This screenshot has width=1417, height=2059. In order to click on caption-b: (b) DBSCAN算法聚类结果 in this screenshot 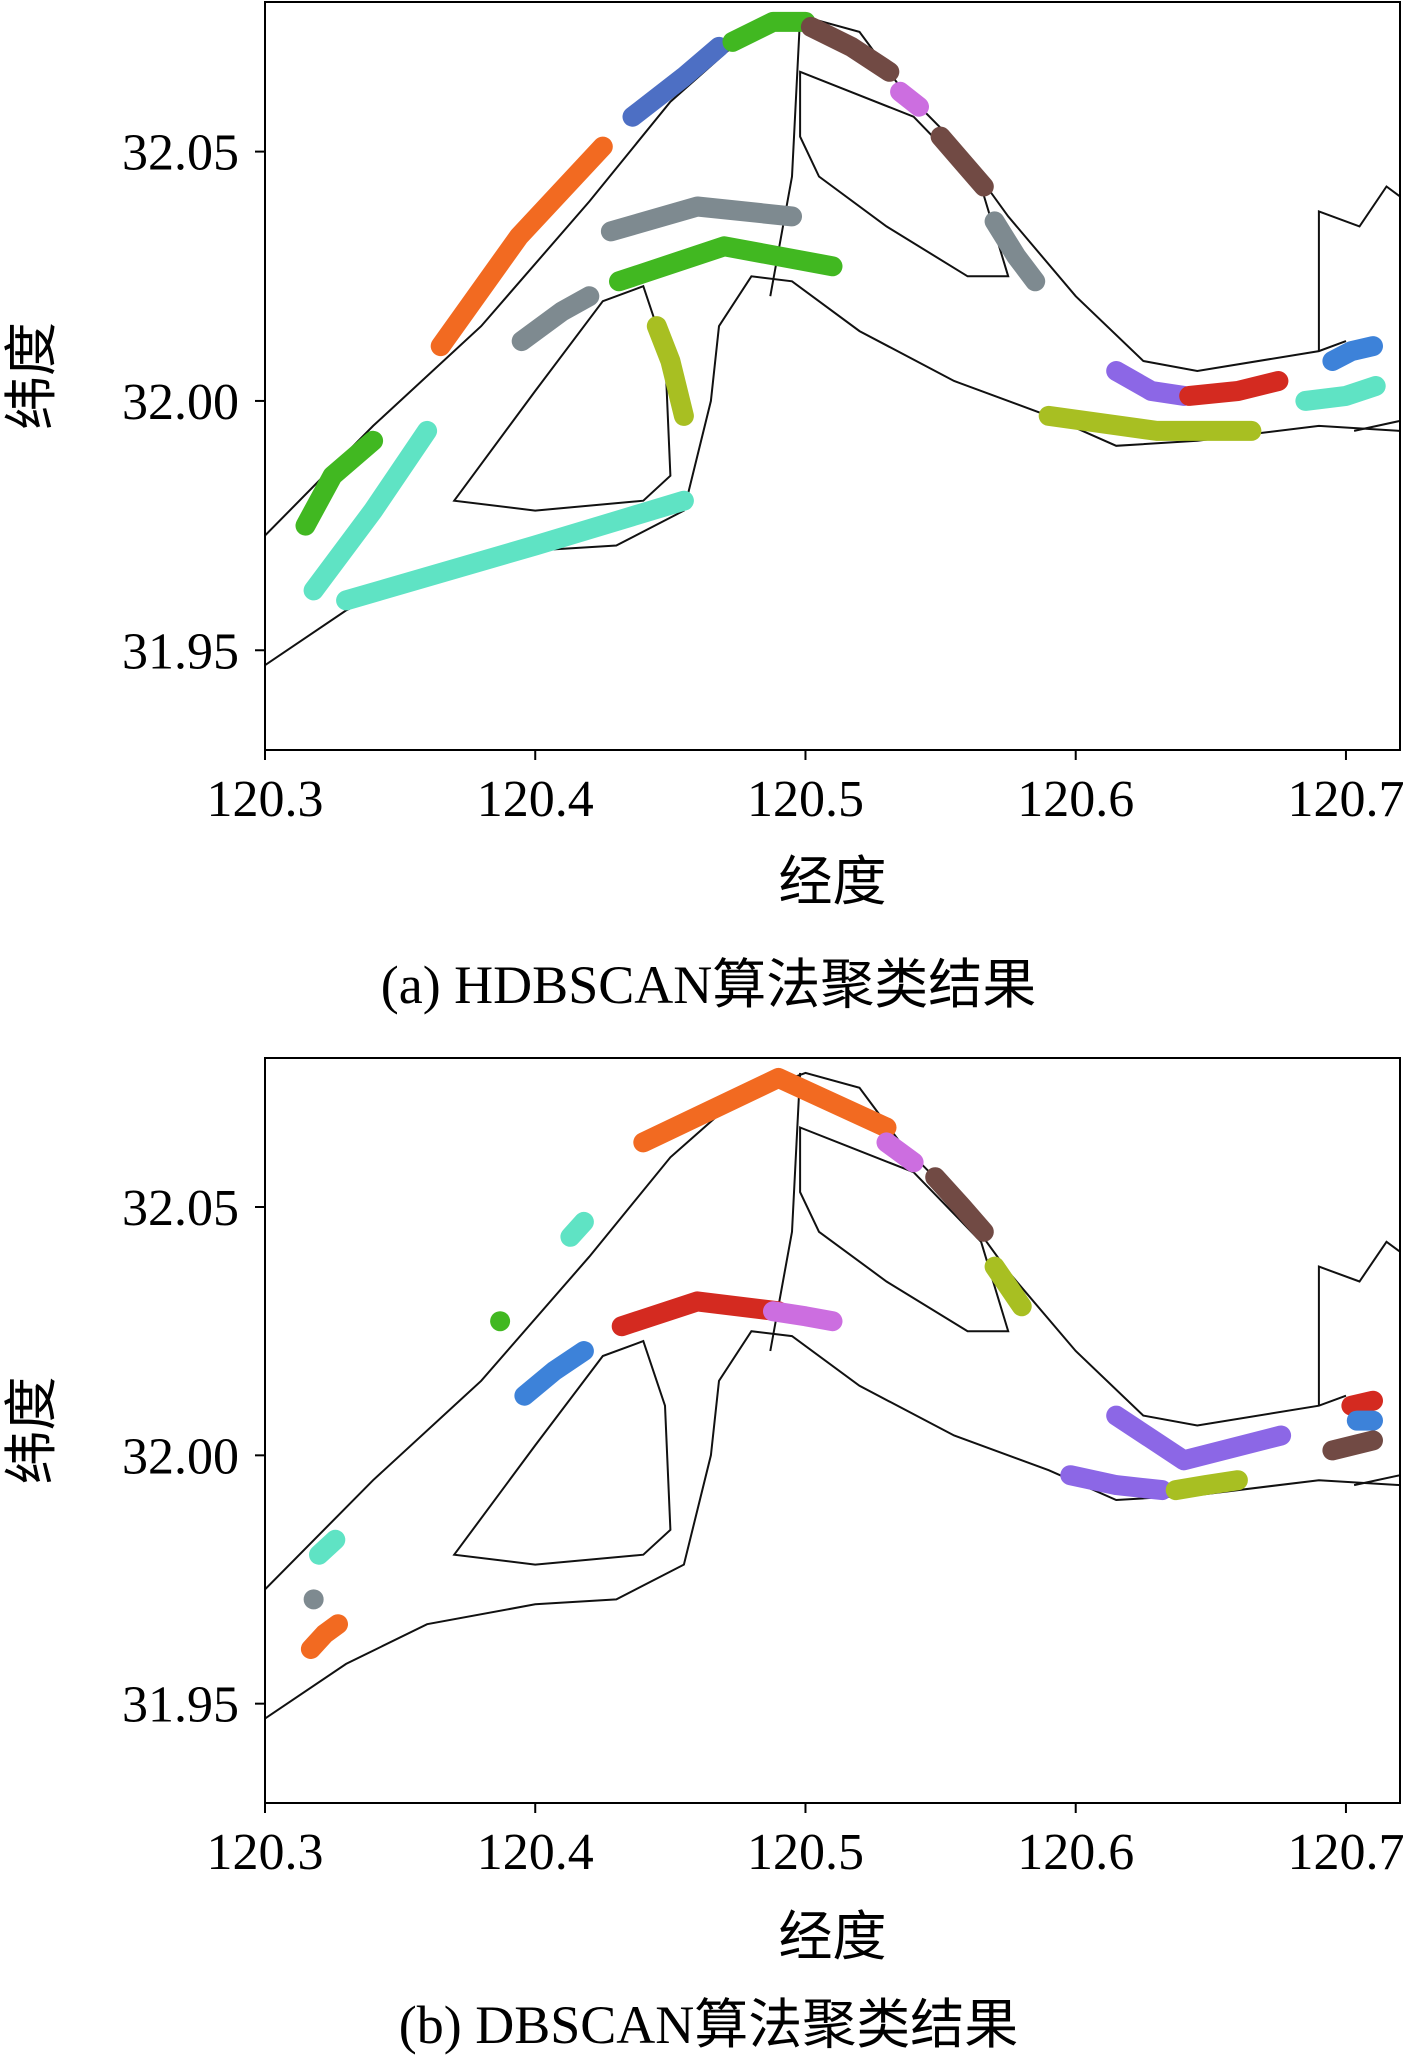, I will do `click(708, 2025)`.